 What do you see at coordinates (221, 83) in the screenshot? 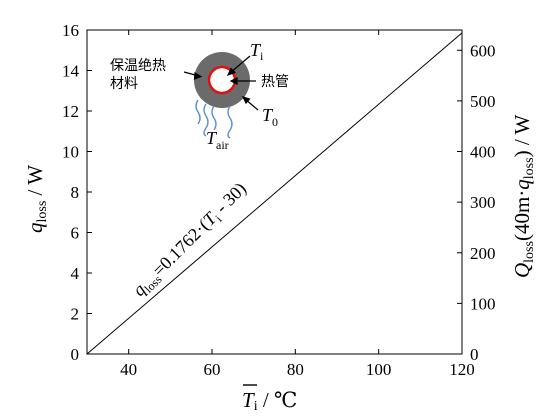
I see `inset-arrows` at bounding box center [221, 83].